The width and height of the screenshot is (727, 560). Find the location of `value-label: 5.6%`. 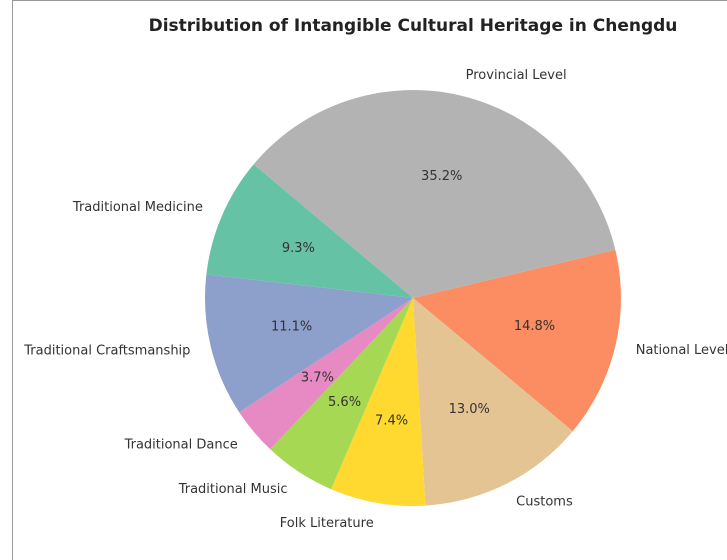

value-label: 5.6% is located at coordinates (344, 402).